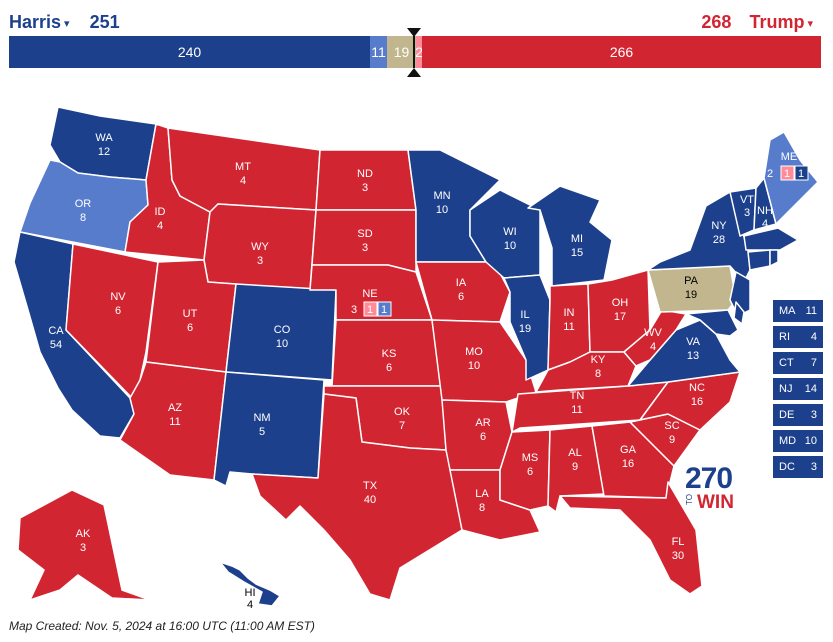  Describe the element at coordinates (83, 218) in the screenshot. I see `label-OR-ev: 8` at that location.